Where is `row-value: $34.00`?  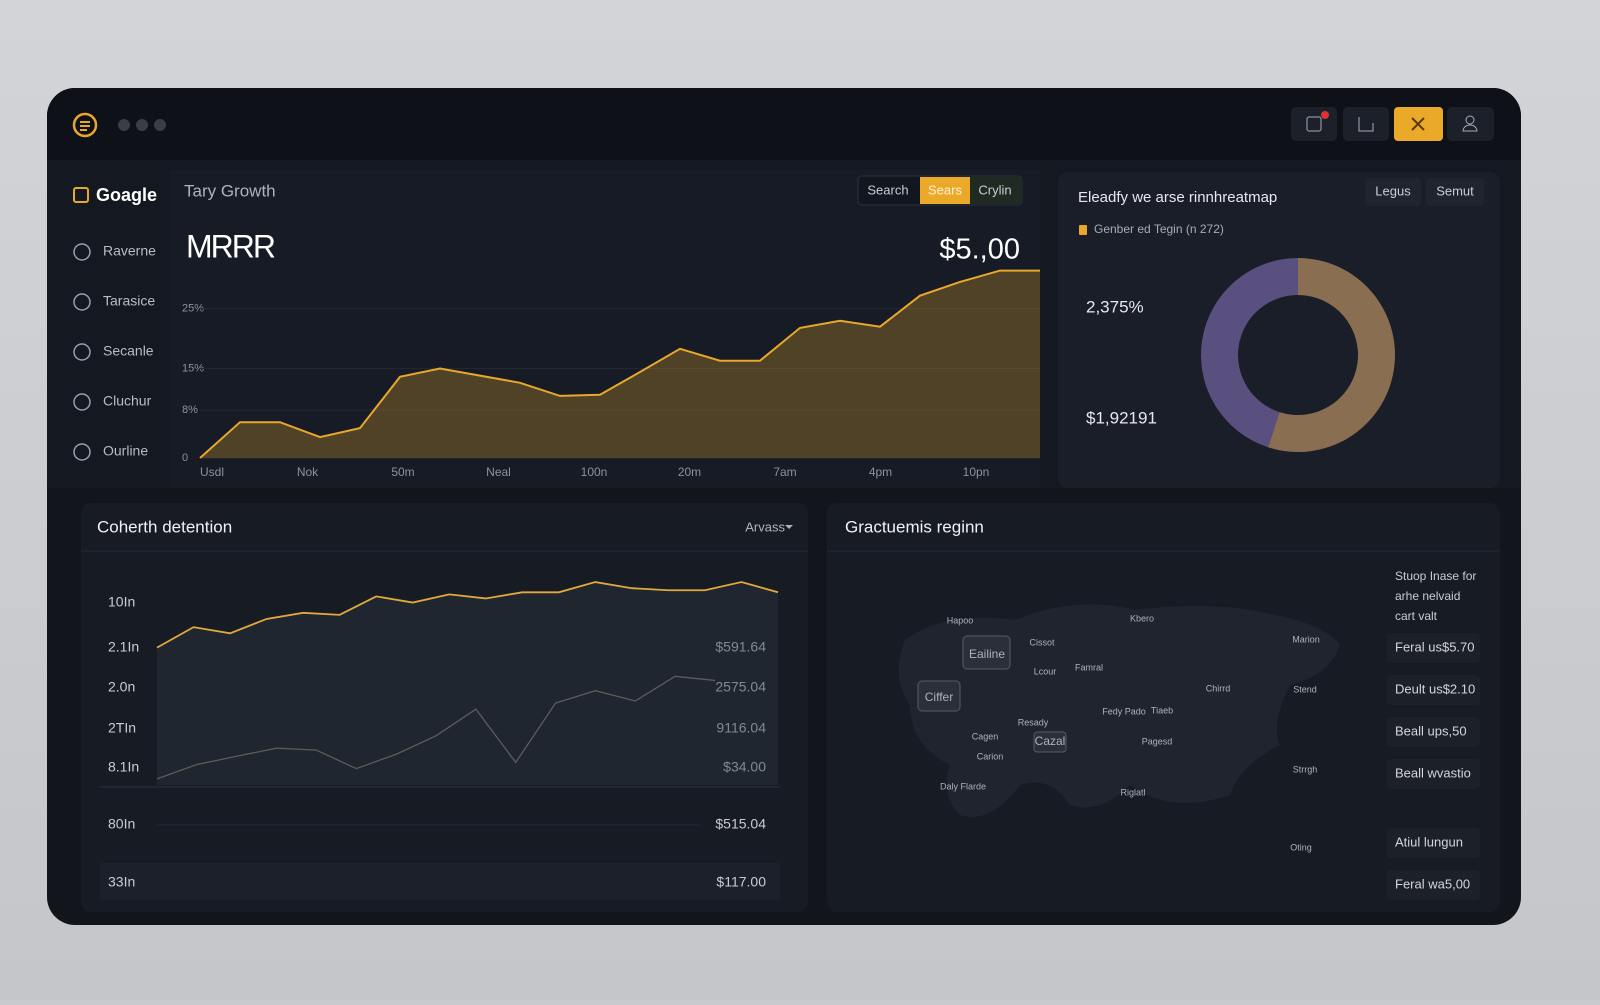
row-value: $34.00 is located at coordinates (744, 767).